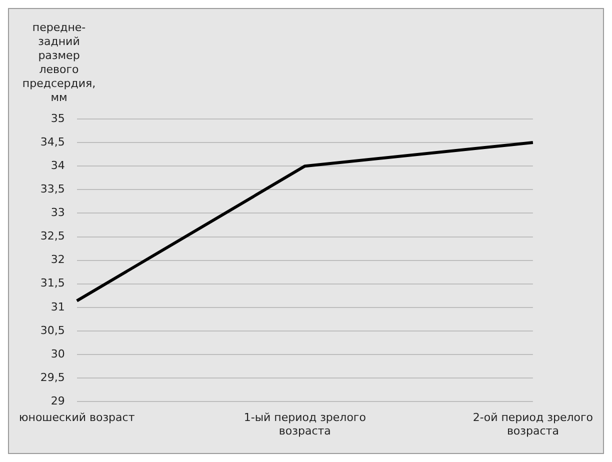  I want to click on x-tick-label: 2-ой период зрелого возраста, so click(533, 424).